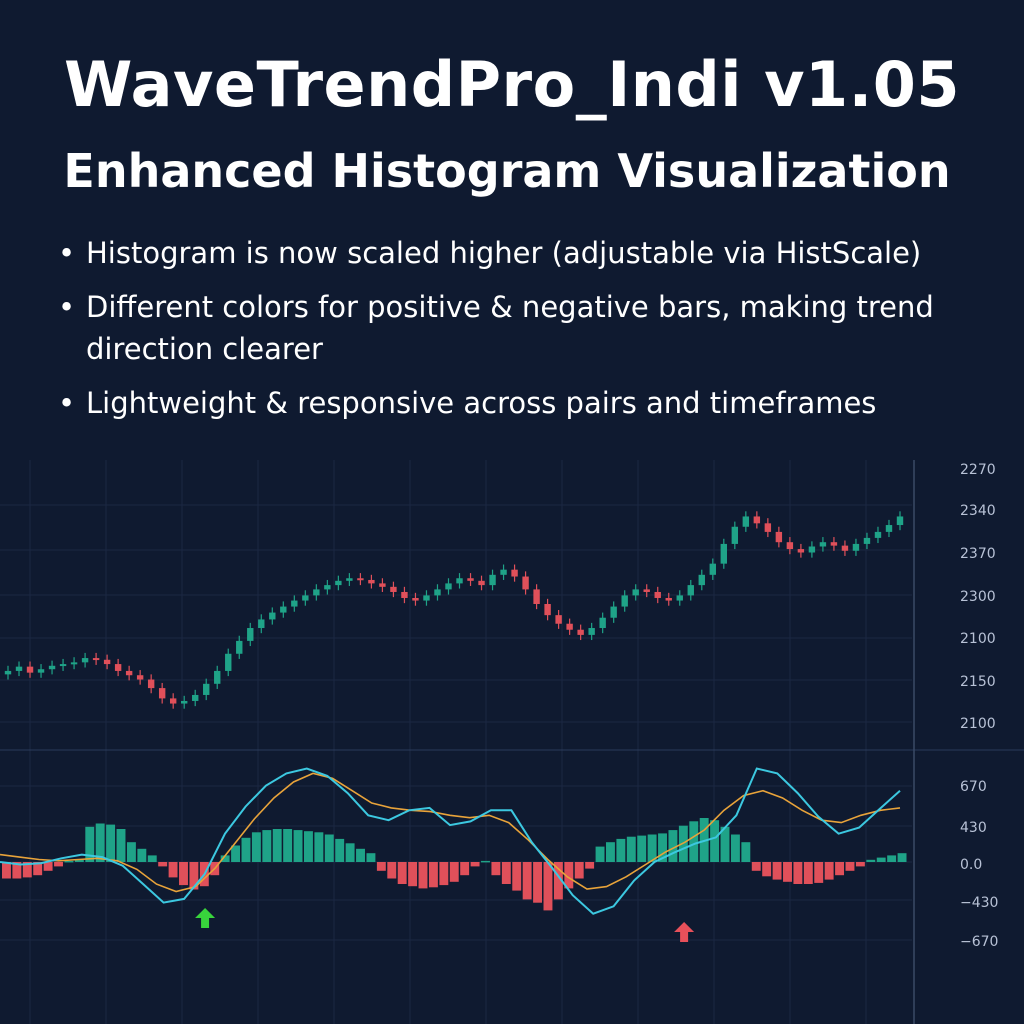 The height and width of the screenshot is (1024, 1024). Describe the element at coordinates (205, 918) in the screenshot. I see `buy-arrow-icon` at that location.